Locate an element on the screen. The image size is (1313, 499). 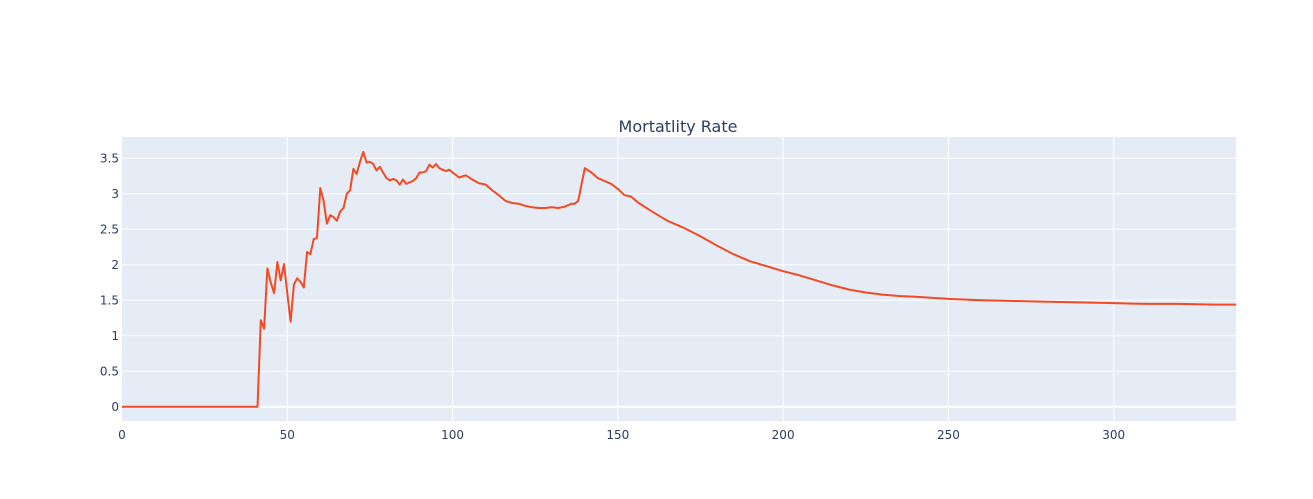
y-tick-label: 0.5 is located at coordinates (109, 371).